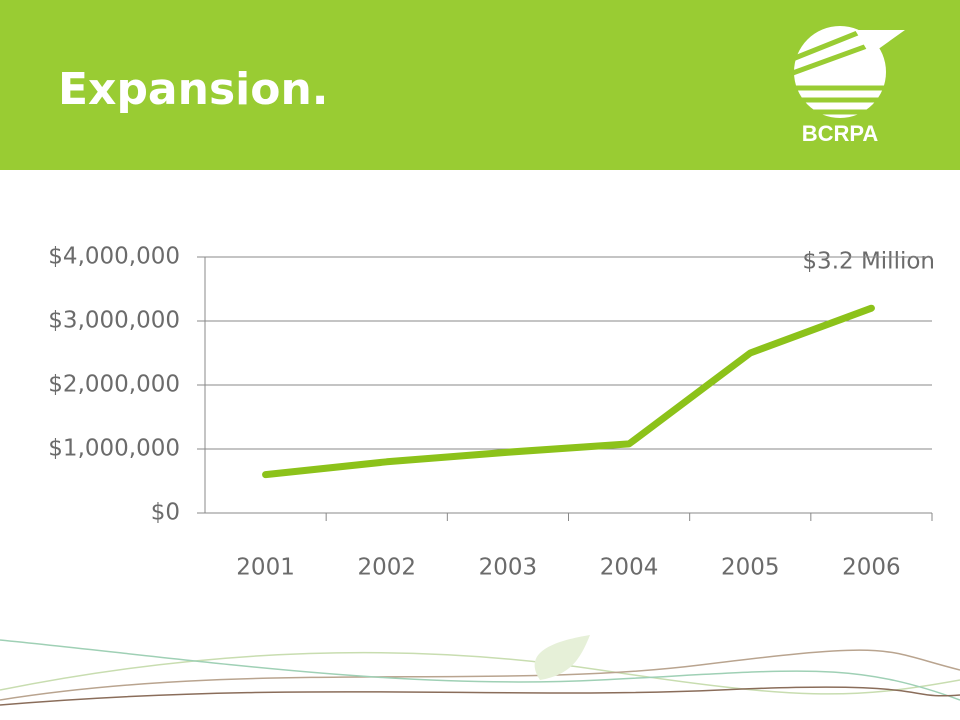 This screenshot has height=720, width=960. What do you see at coordinates (480, 670) in the screenshot?
I see `decorative-waves` at bounding box center [480, 670].